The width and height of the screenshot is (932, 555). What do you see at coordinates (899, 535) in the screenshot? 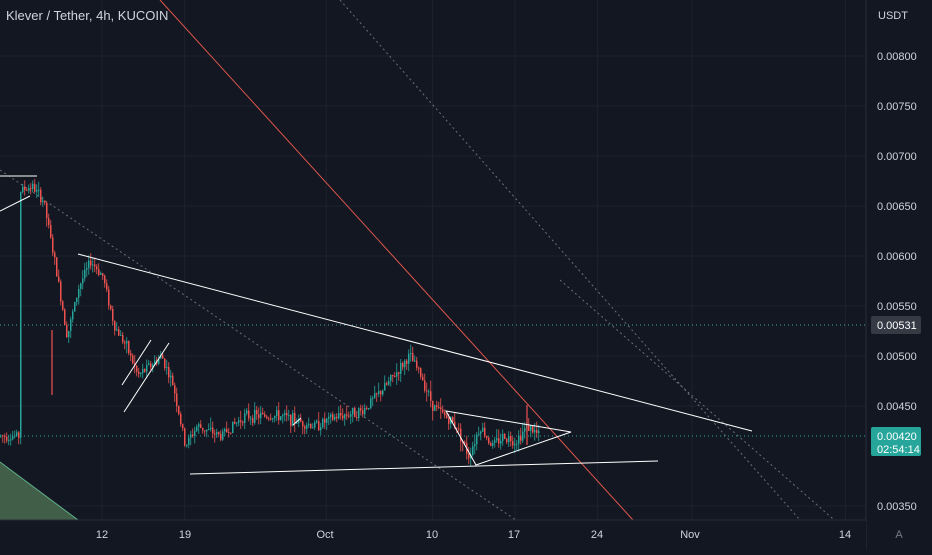
I see `auto-scale-button: A` at bounding box center [899, 535].